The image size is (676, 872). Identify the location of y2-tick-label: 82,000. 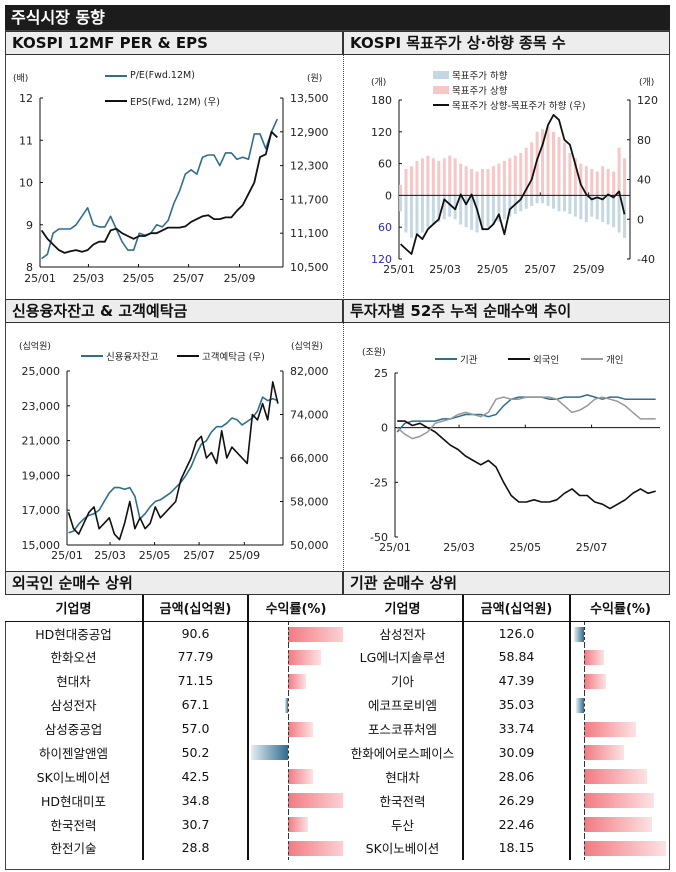
(309, 371).